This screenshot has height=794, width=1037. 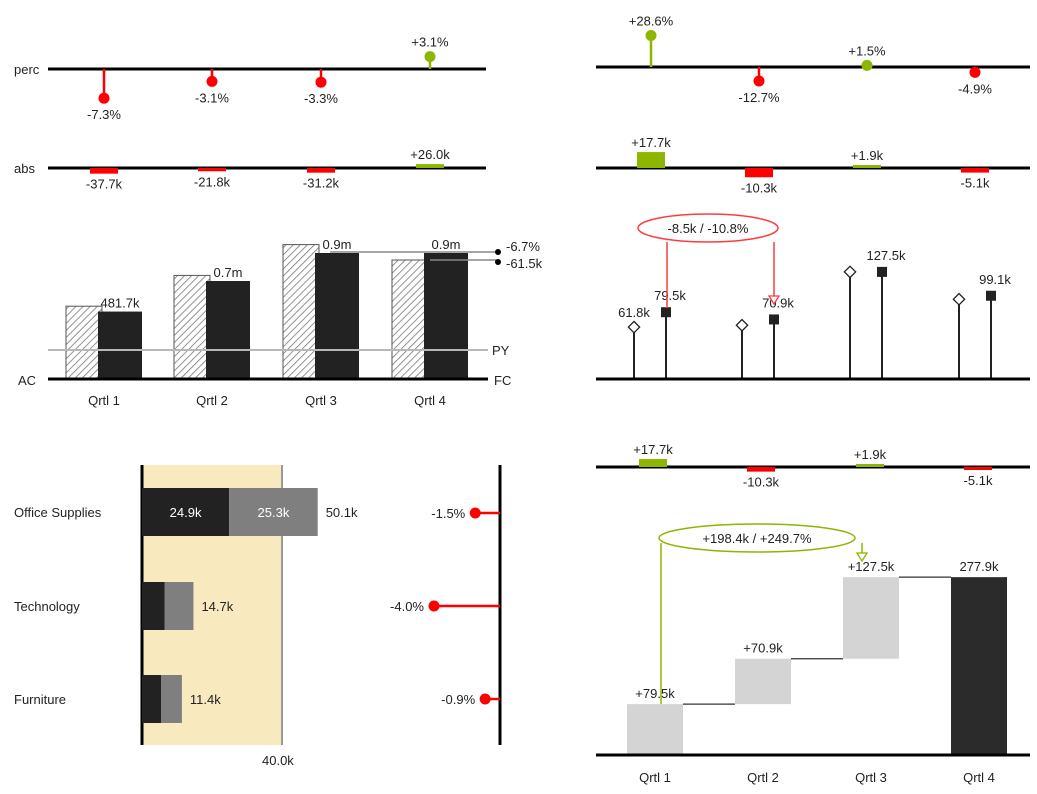 What do you see at coordinates (655, 693) in the screenshot?
I see `waterfall-delta-label: +79.5k` at bounding box center [655, 693].